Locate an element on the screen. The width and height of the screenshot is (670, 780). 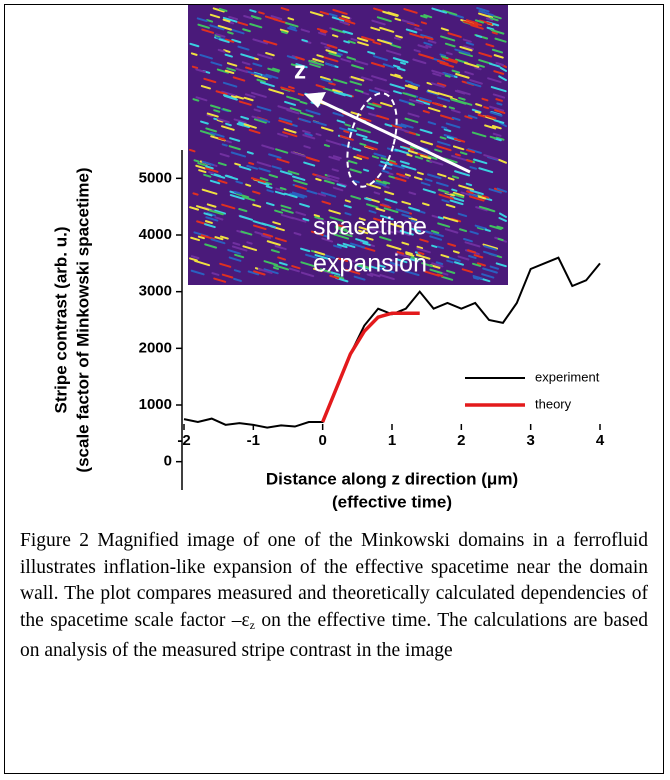
x-axis-title: Distance along z direction (μm) is located at coordinates (392, 478).